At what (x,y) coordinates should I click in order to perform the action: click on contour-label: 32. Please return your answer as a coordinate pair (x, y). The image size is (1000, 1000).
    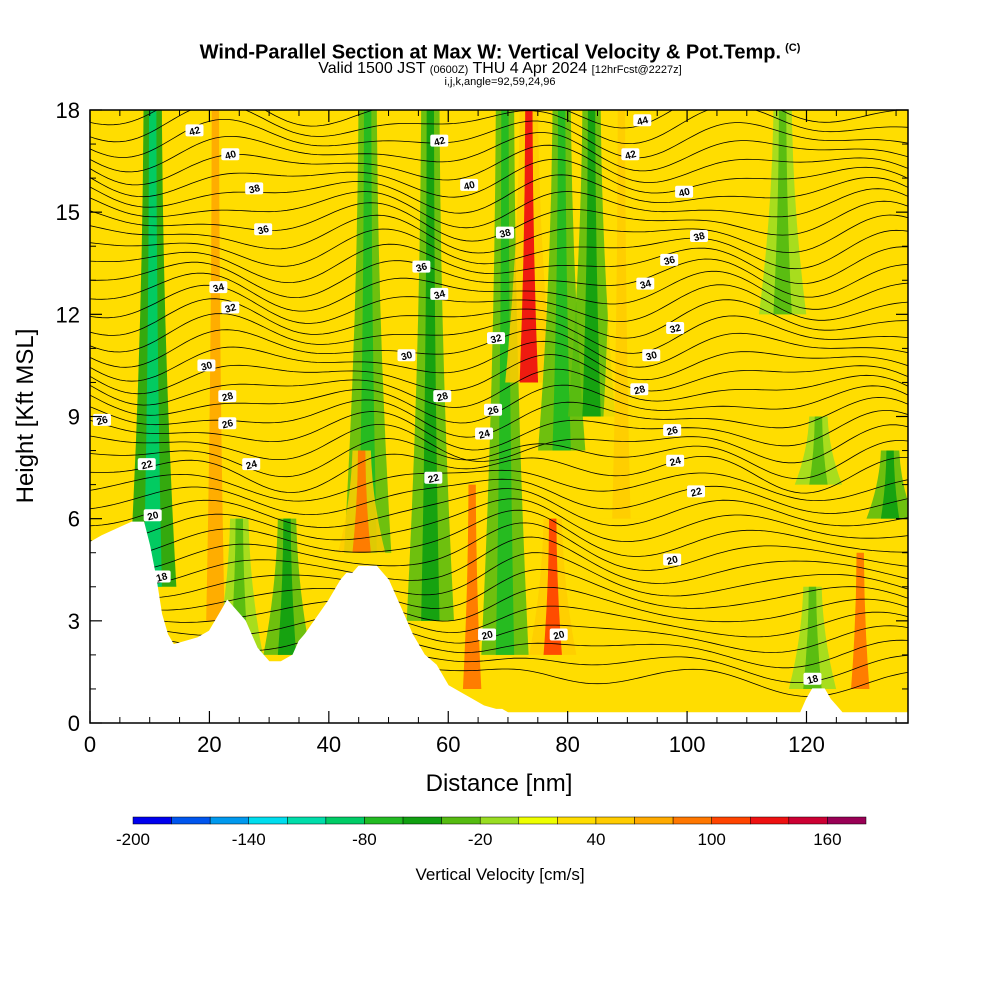
    Looking at the image, I should click on (231, 309).